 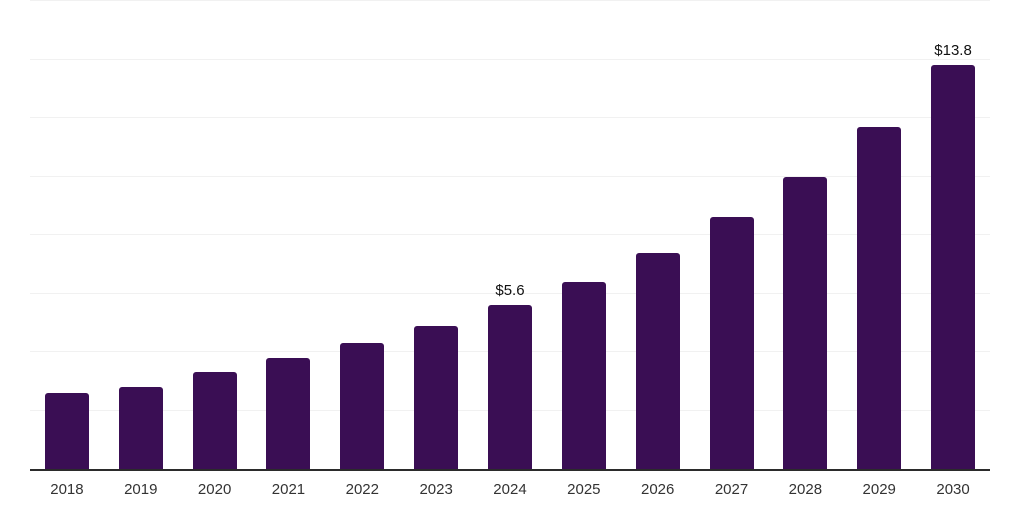 I want to click on bar-column-2023, so click(x=436, y=235).